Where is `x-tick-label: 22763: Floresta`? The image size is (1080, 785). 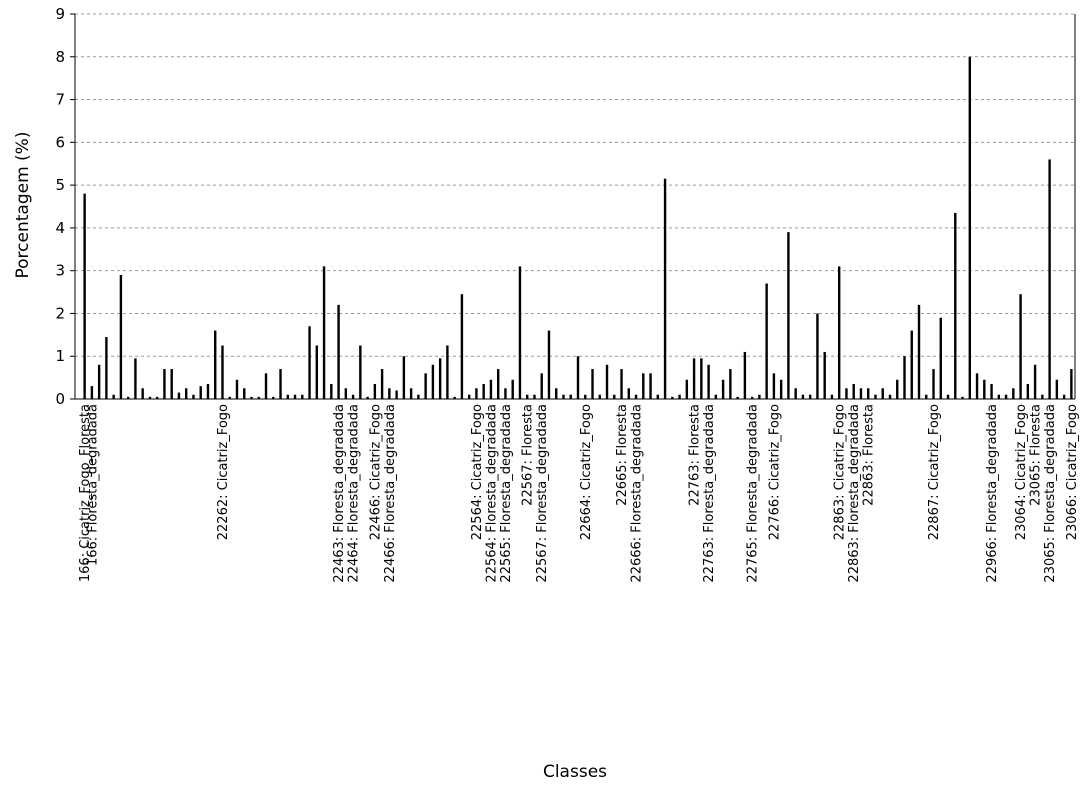 x-tick-label: 22763: Floresta is located at coordinates (695, 455).